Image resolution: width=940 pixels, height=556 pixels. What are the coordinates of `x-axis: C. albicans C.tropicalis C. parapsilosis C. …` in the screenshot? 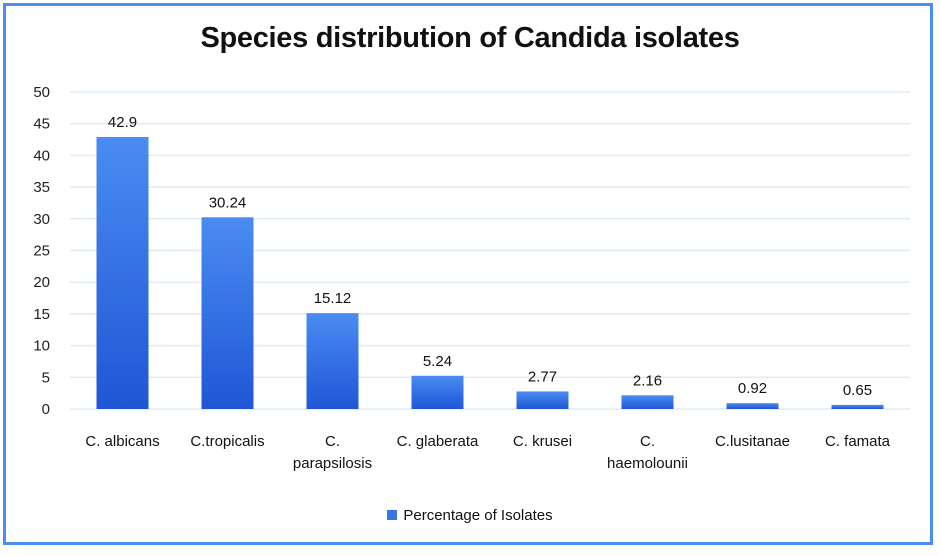 It's located at (487, 452).